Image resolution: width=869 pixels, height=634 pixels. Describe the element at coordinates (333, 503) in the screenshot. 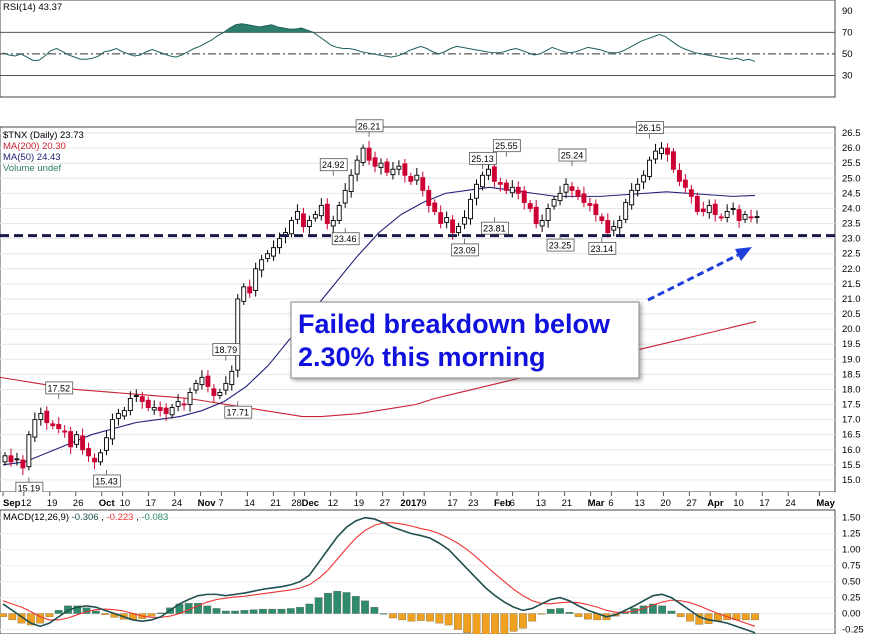

I see `x-tick-label: 12` at that location.